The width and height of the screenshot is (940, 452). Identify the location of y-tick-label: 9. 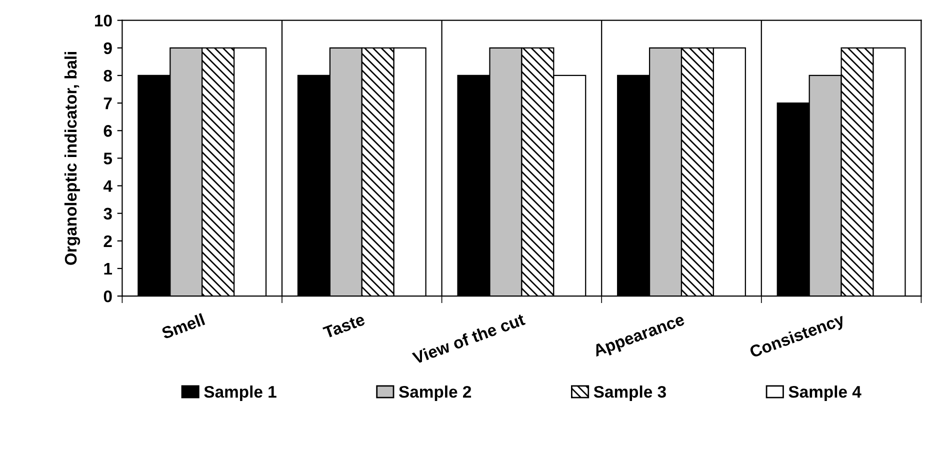
(108, 48).